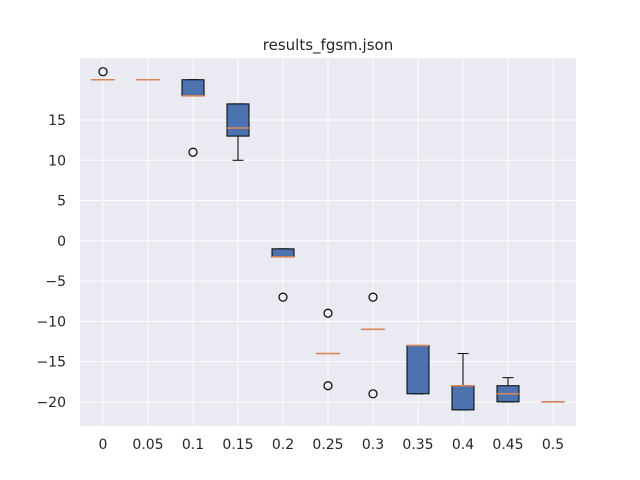 The image size is (640, 480). I want to click on box-group-0.1, so click(193, 118).